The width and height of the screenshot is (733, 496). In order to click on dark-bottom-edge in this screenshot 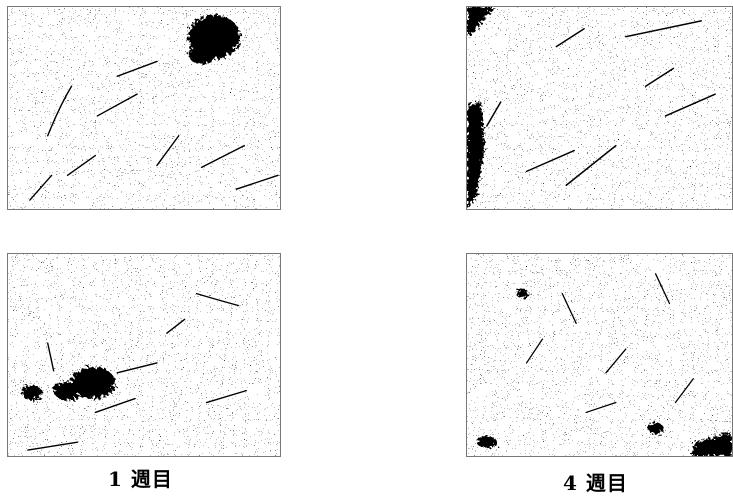, I will do `click(711, 444)`.